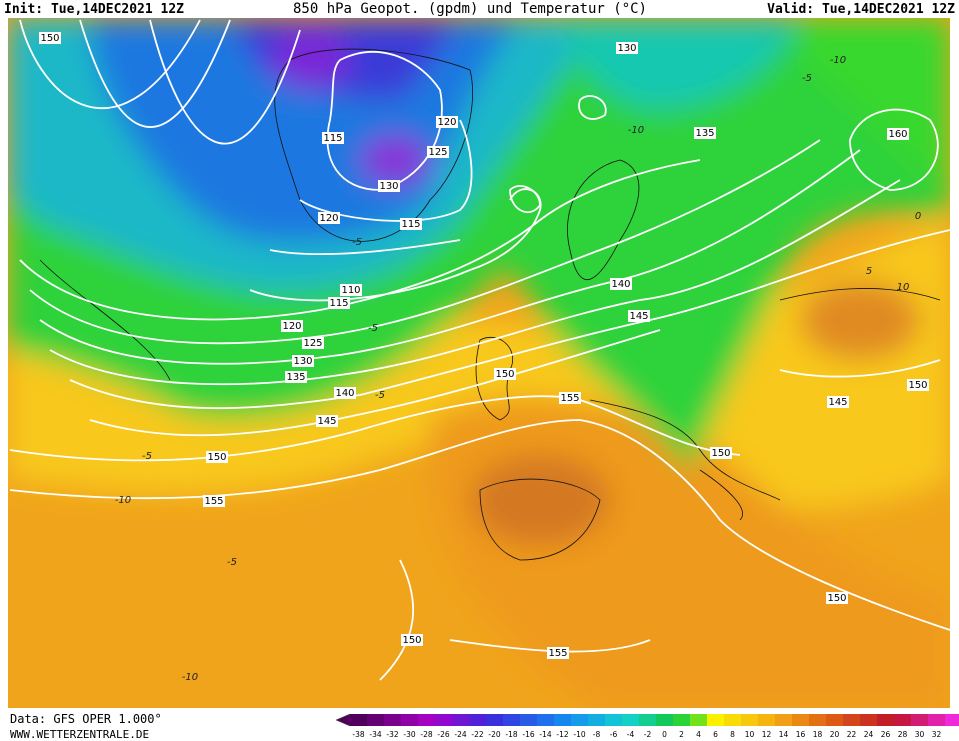 Image resolution: width=959 pixels, height=741 pixels. What do you see at coordinates (918, 216) in the screenshot?
I see `isotherm-label: 0` at bounding box center [918, 216].